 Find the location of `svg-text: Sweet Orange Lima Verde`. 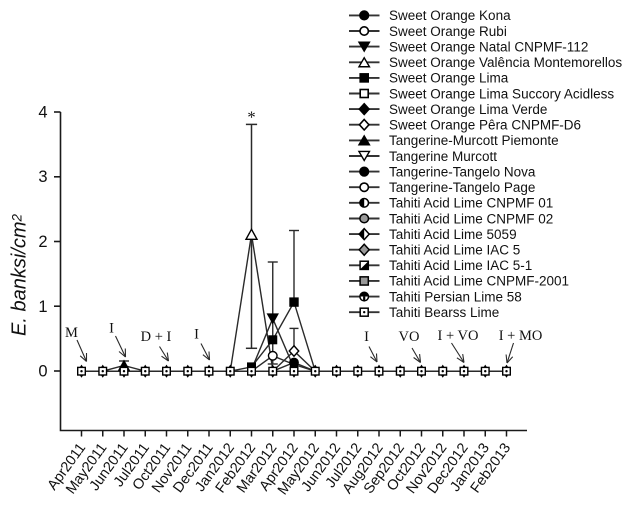

svg-text: Sweet Orange Lima Verde is located at coordinates (468, 109).